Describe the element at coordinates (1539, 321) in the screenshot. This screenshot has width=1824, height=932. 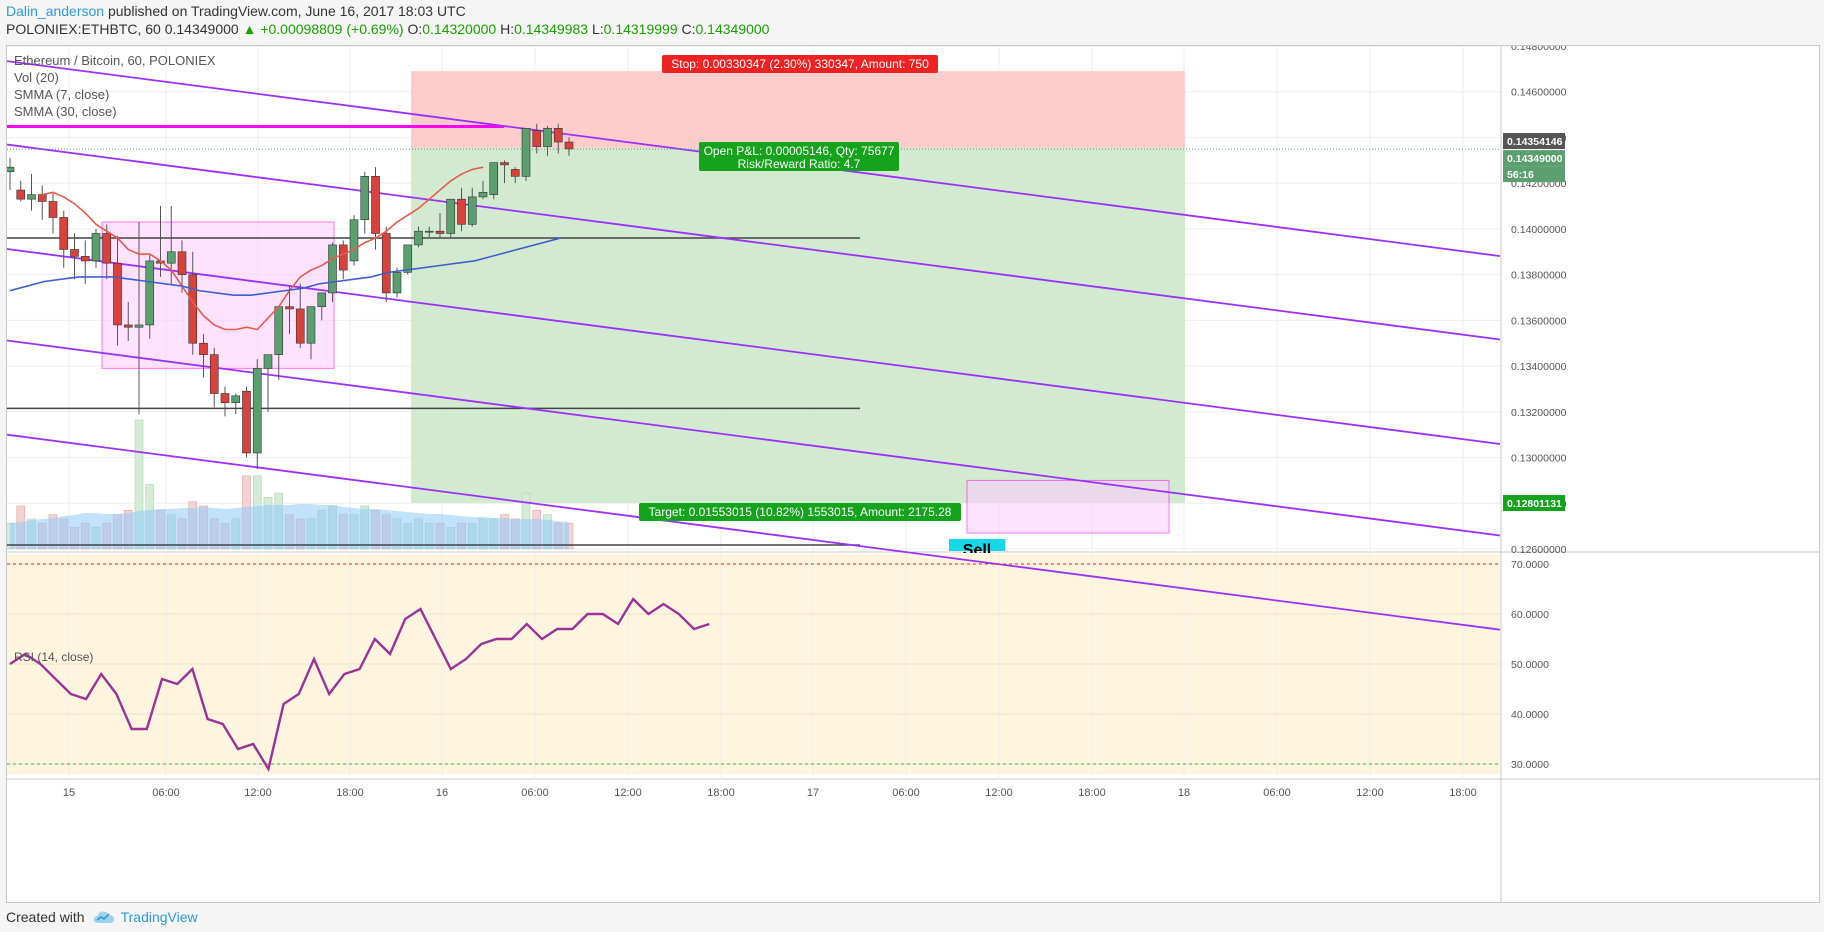
I see `y-tick-label: 0.13600000` at that location.